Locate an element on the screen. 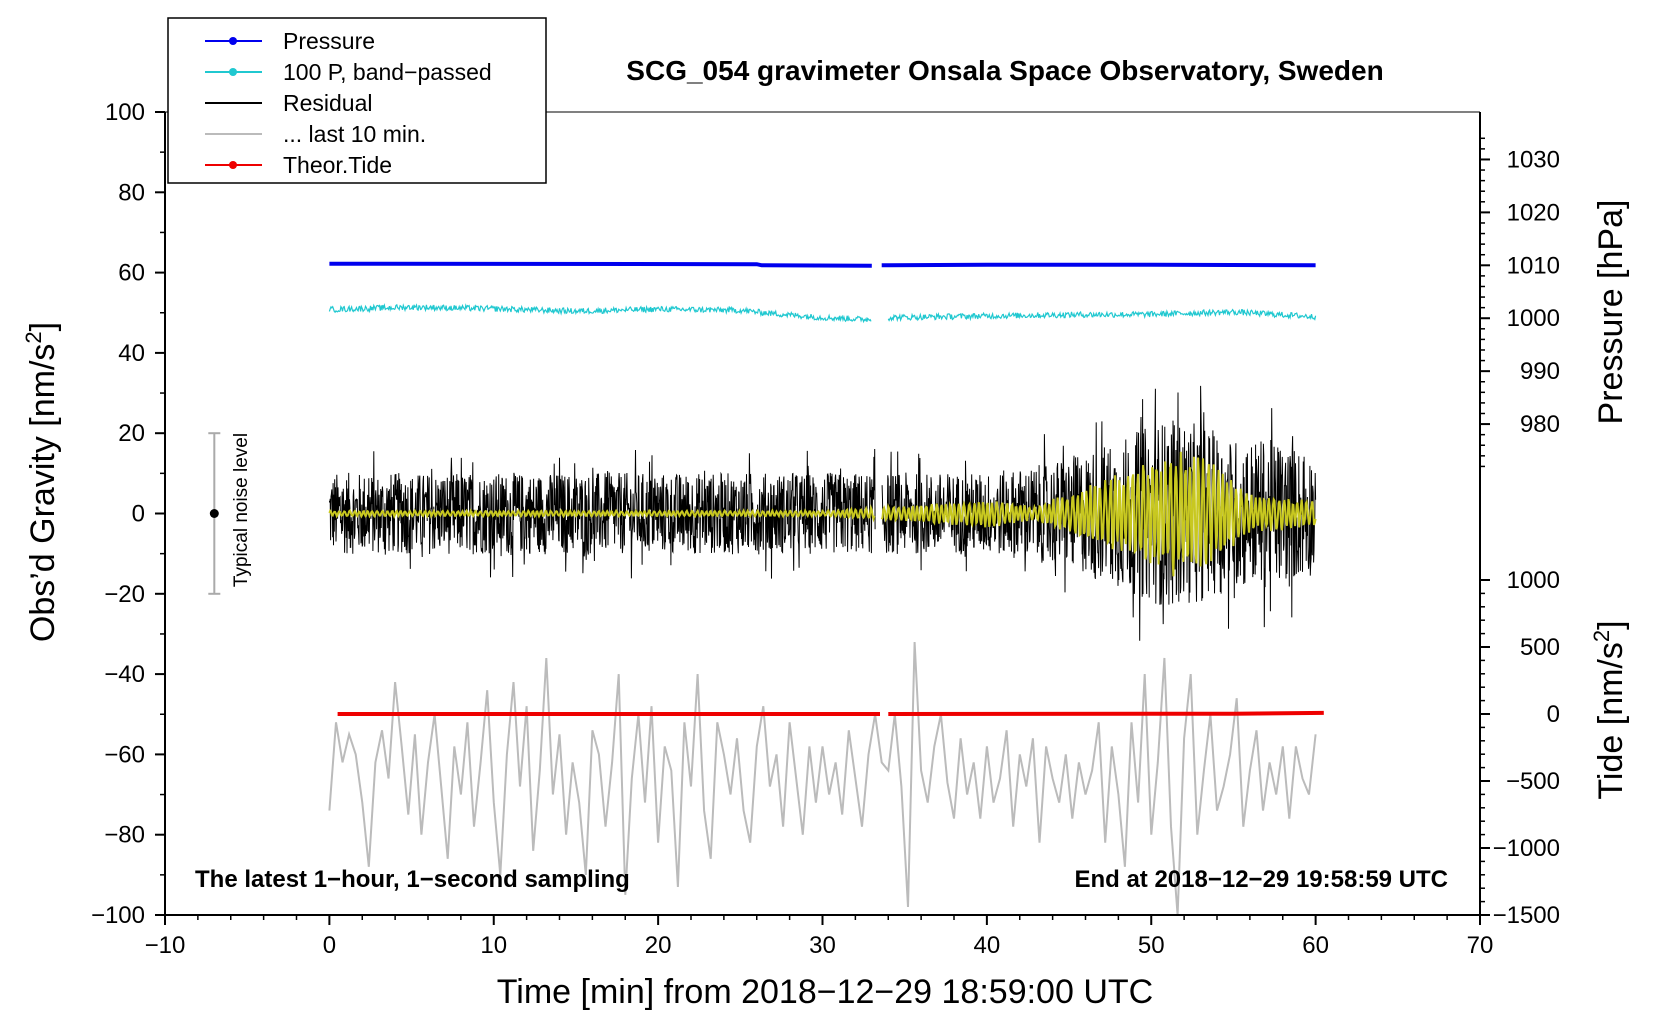 The image size is (1660, 1020). noise-center-dot is located at coordinates (214, 513).